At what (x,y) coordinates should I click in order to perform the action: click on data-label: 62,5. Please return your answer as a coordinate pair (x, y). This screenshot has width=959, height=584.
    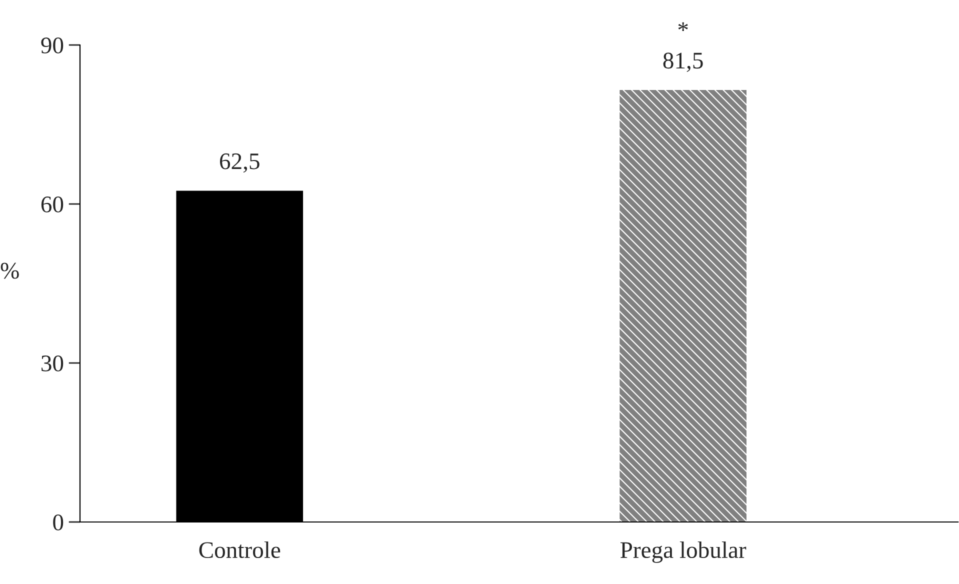
    Looking at the image, I should click on (240, 163).